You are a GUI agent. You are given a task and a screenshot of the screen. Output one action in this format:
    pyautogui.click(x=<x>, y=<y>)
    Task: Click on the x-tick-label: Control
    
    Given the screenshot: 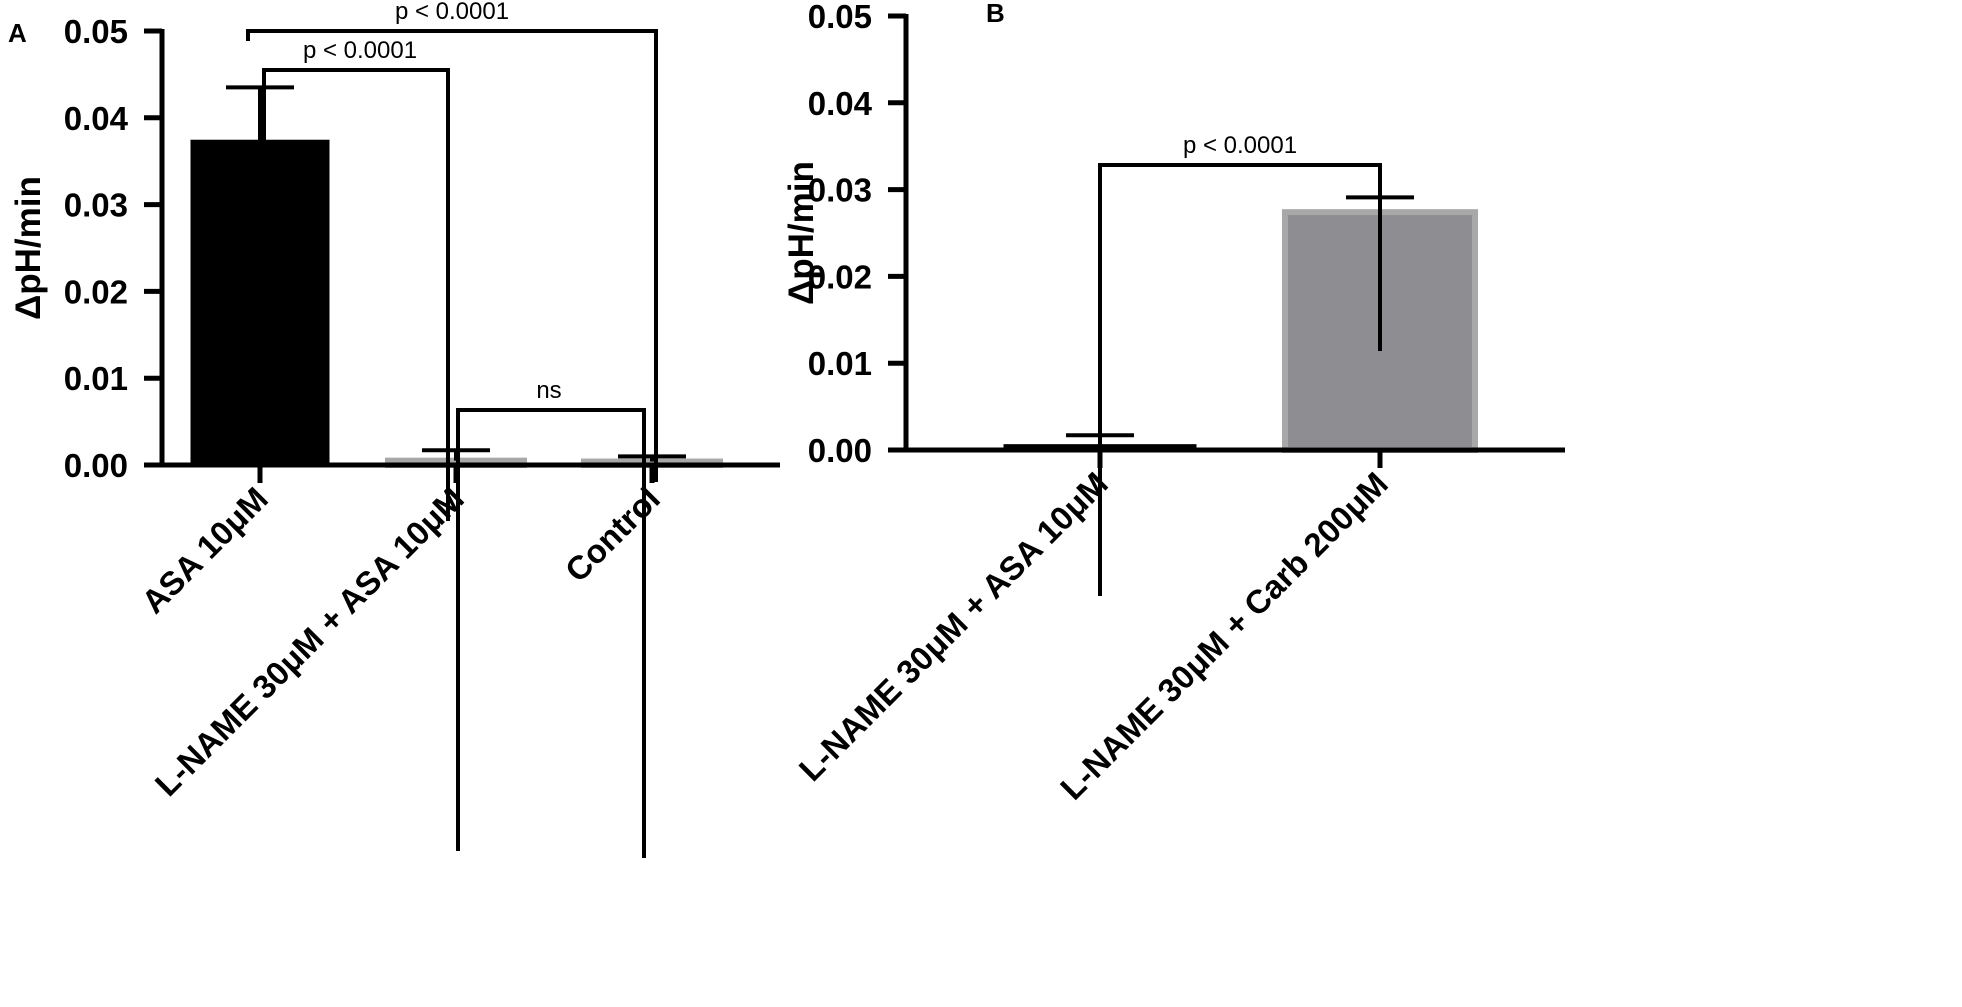 What is the action you would take?
    pyautogui.click(x=612, y=534)
    